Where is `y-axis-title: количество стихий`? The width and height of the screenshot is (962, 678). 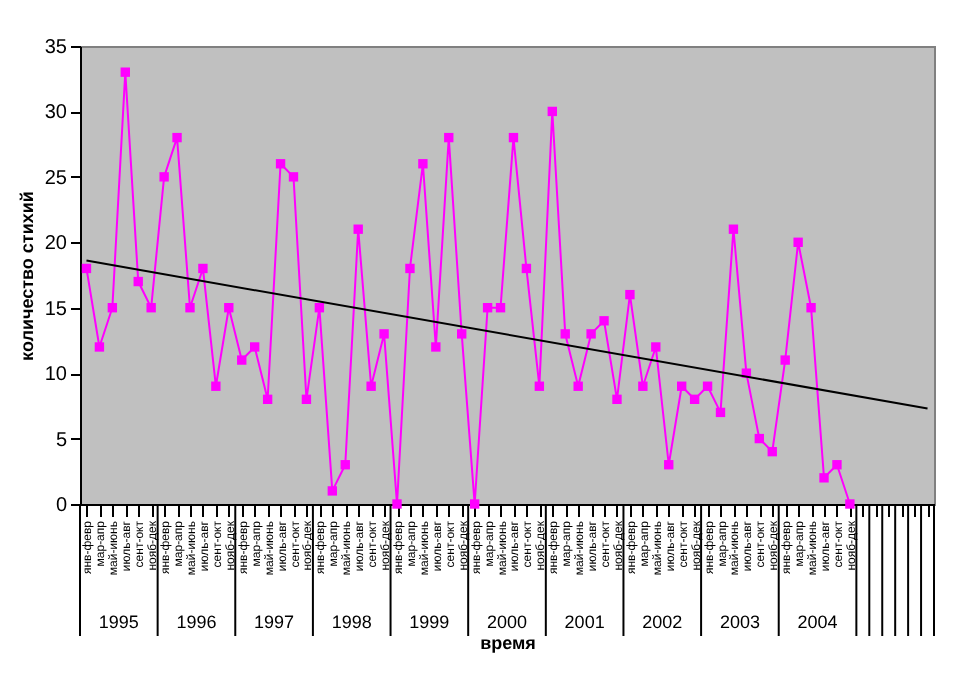 y-axis-title: количество стихий is located at coordinates (26, 276).